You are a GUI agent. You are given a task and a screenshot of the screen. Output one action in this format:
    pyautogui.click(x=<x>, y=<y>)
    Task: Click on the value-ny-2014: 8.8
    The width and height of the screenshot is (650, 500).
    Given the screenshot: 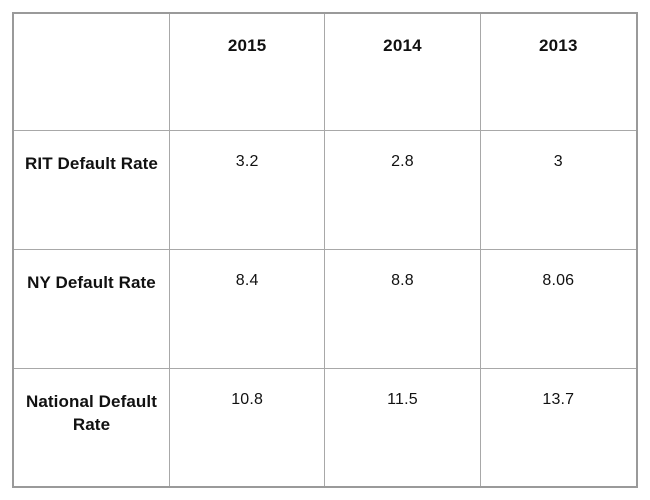 What is the action you would take?
    pyautogui.click(x=403, y=309)
    